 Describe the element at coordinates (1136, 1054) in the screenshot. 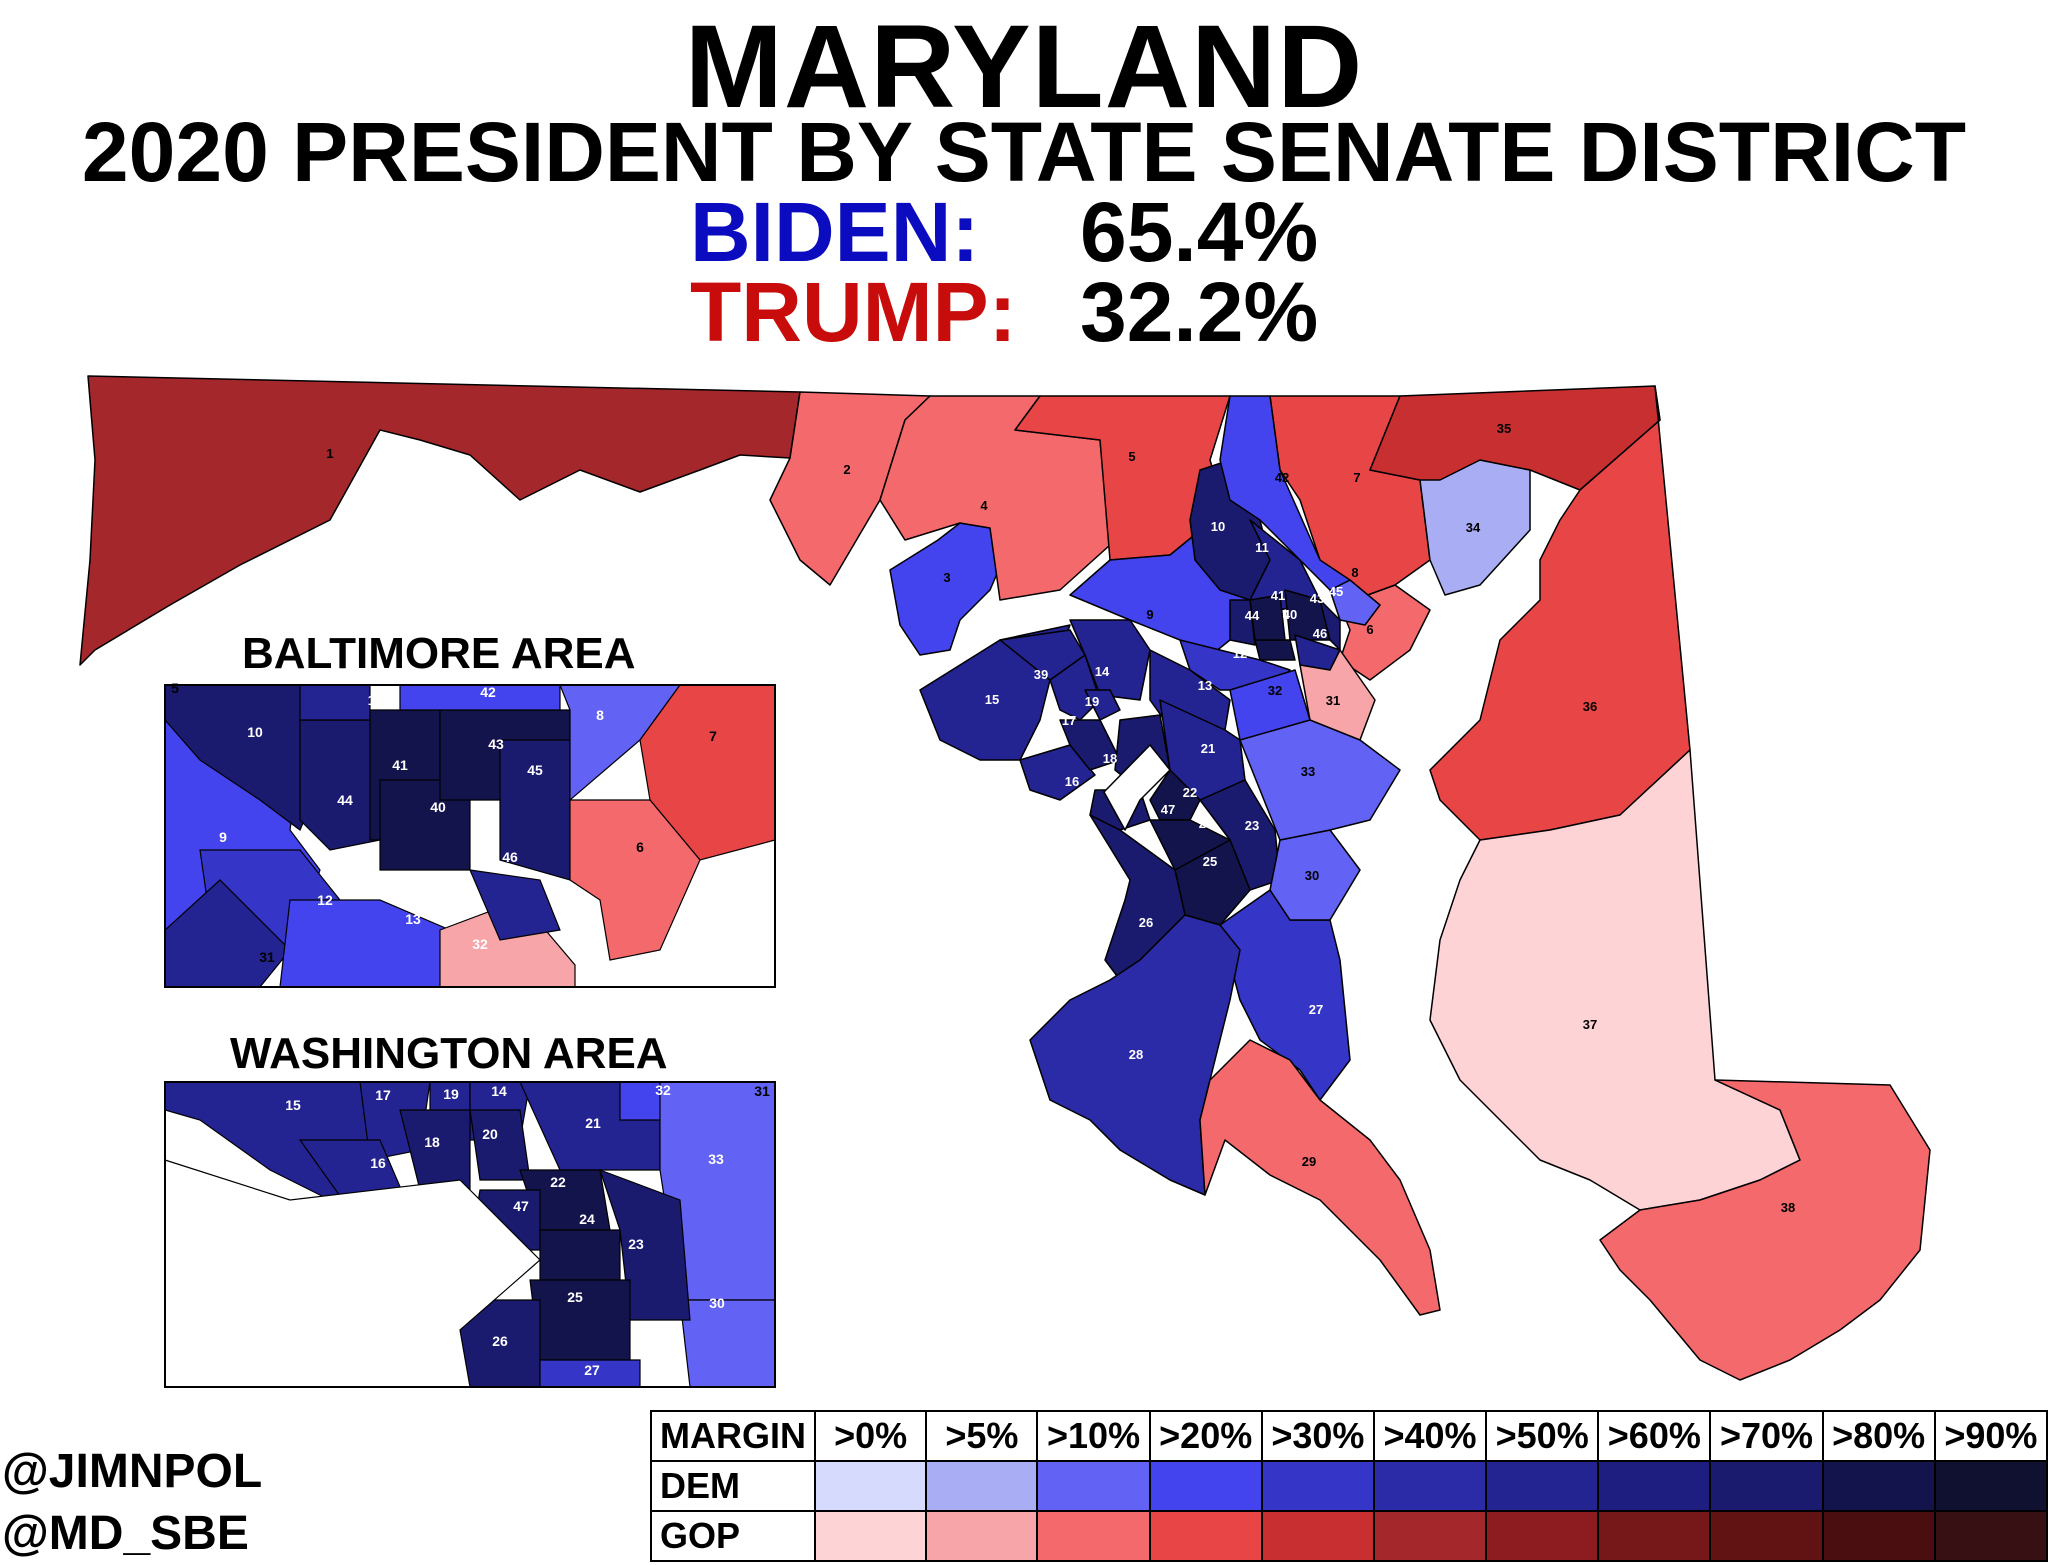

I see `district-label-28: 28` at that location.